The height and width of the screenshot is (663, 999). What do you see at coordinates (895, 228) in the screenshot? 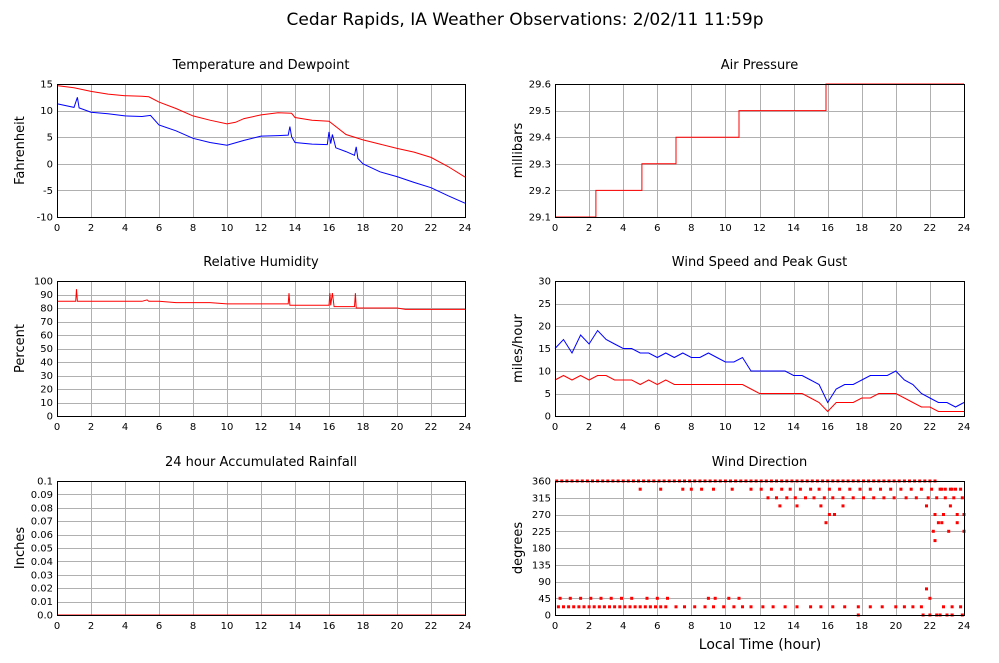
I see `press-x-tick-label: 20` at bounding box center [895, 228].